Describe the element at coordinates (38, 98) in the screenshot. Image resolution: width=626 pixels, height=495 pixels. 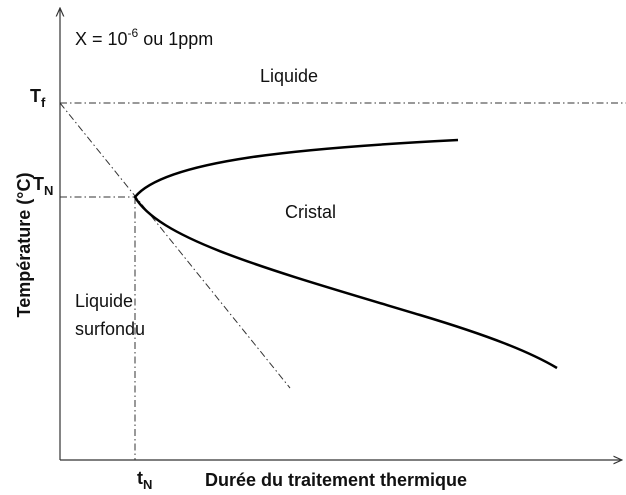
I see `tf-marker: Tf` at that location.